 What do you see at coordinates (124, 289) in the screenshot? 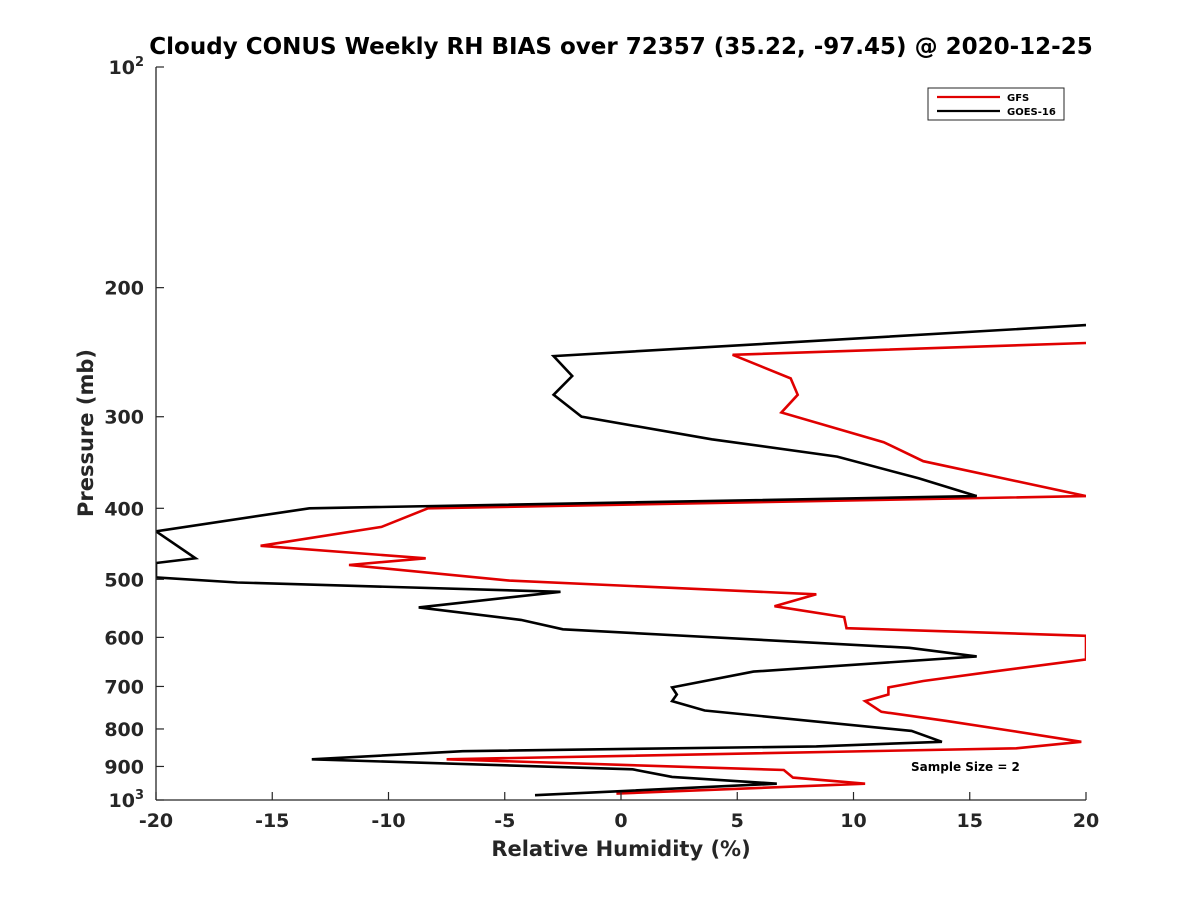
I see `y-tick-label: 200` at bounding box center [124, 289].